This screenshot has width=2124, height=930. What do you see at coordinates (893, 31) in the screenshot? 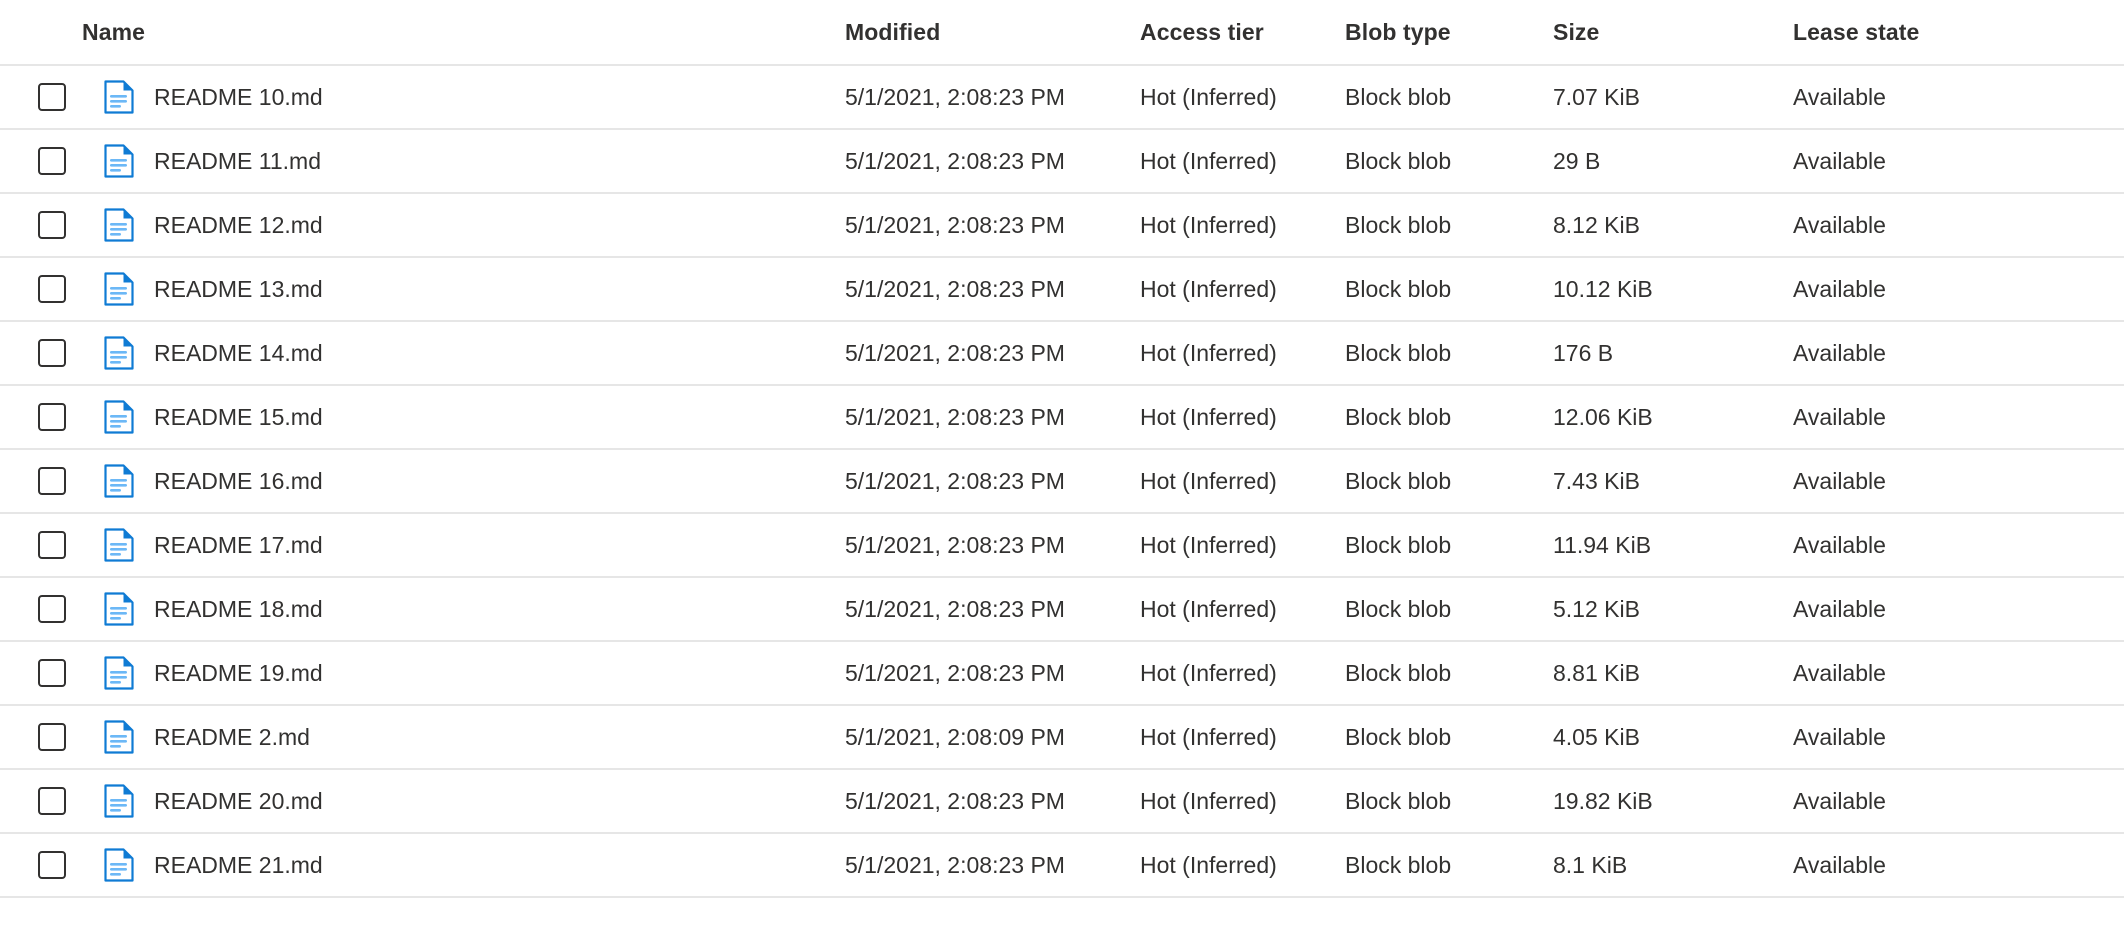
I see `column-header-modified: Modified` at bounding box center [893, 31].